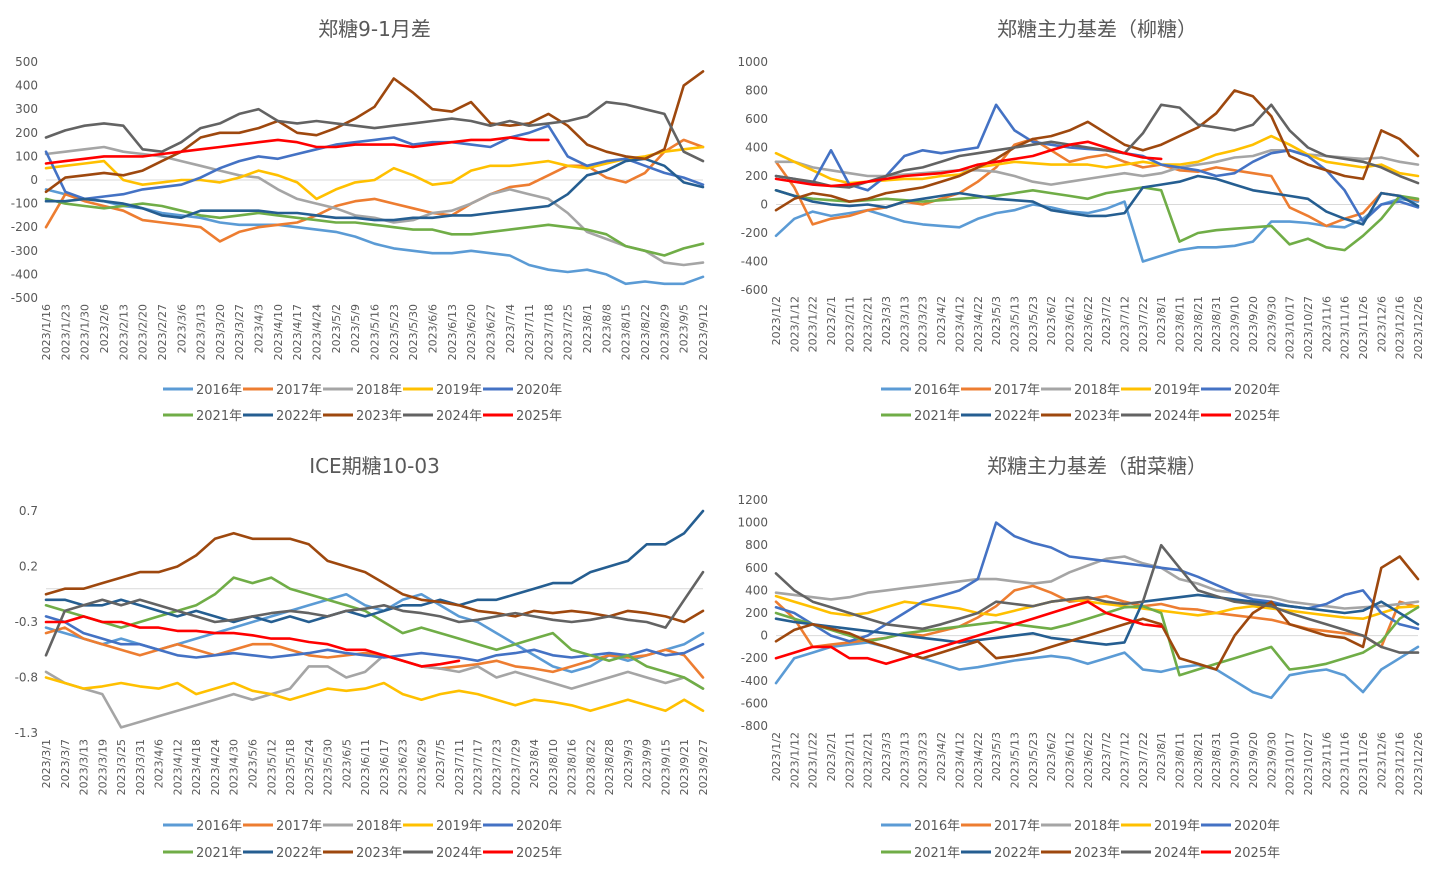 The height and width of the screenshot is (873, 1436). Describe the element at coordinates (813, 324) in the screenshot. I see `x-tick-label: 2023/1/22` at that location.